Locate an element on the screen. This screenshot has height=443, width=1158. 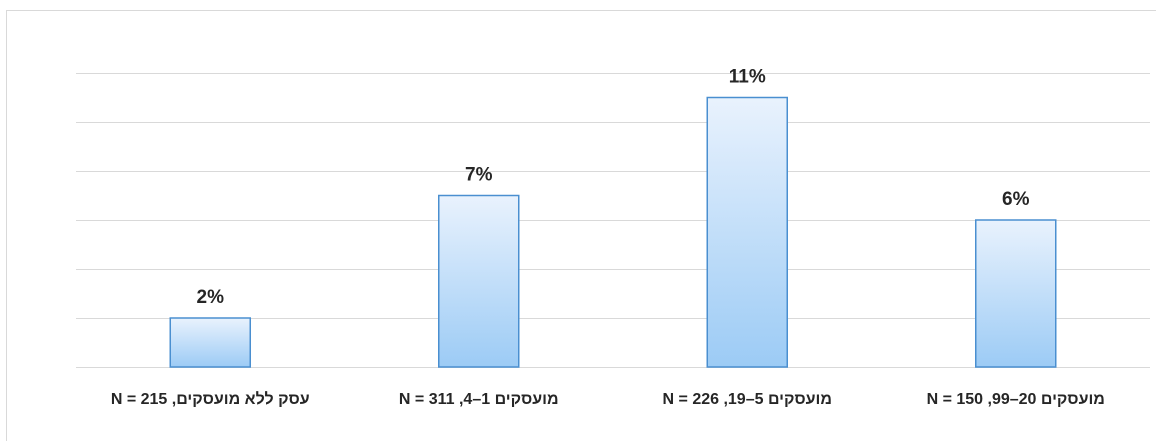
category-label: עסק ללא מועסקים, N = 215 is located at coordinates (210, 399).